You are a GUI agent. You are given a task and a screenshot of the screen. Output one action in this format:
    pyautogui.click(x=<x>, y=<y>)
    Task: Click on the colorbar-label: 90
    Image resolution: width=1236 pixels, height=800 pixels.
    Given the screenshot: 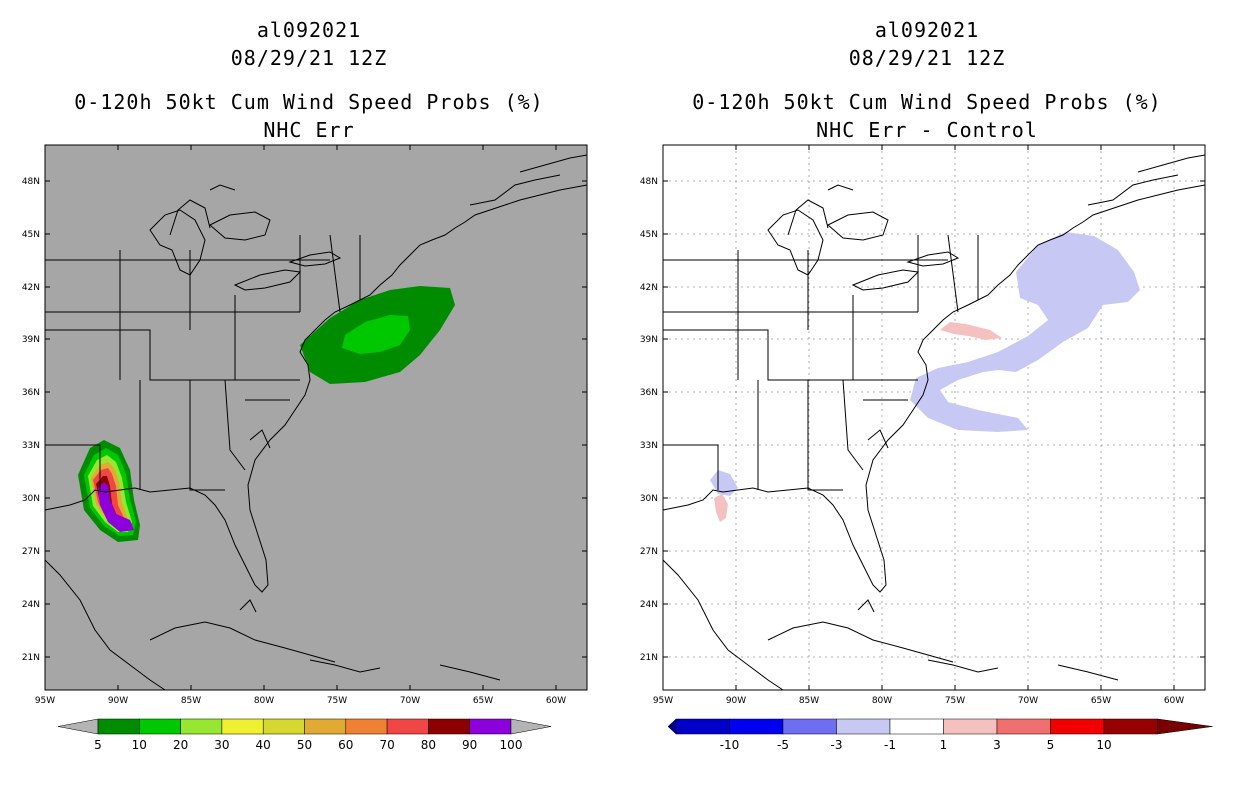 What is the action you would take?
    pyautogui.click(x=469, y=745)
    